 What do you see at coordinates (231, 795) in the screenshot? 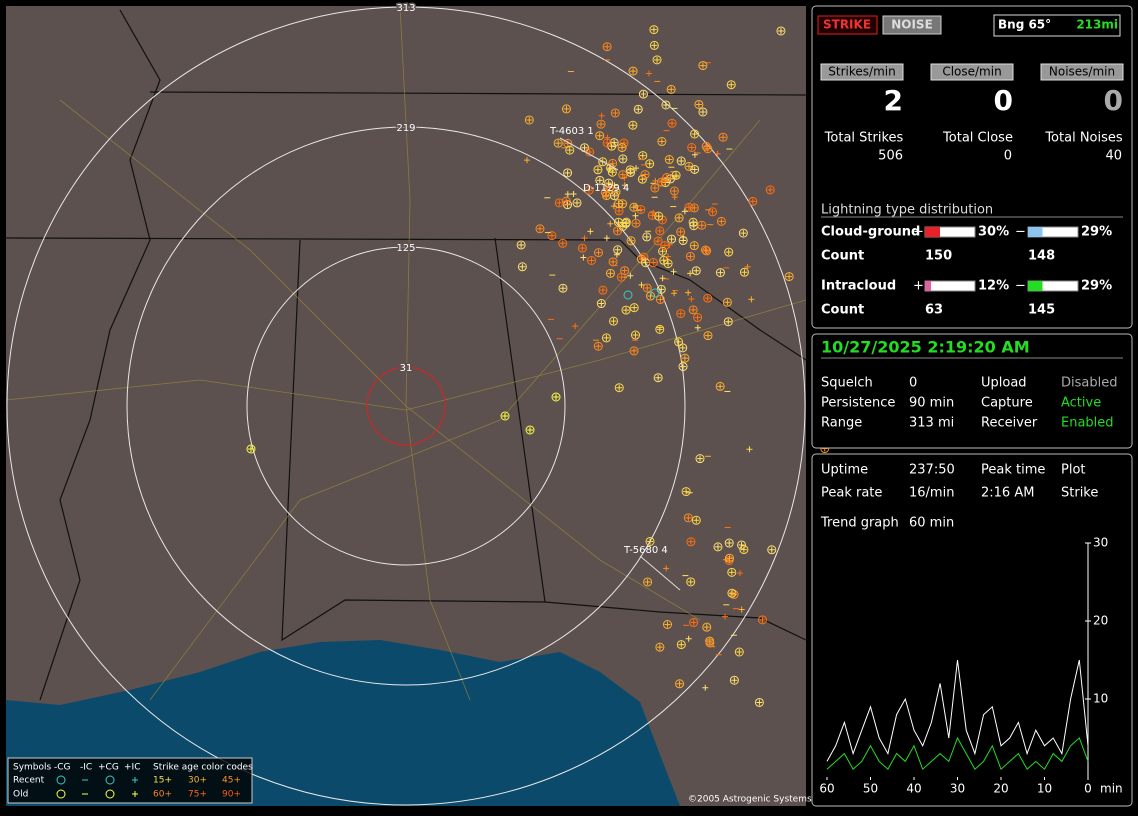
I see `legend-age: 90+` at bounding box center [231, 795].